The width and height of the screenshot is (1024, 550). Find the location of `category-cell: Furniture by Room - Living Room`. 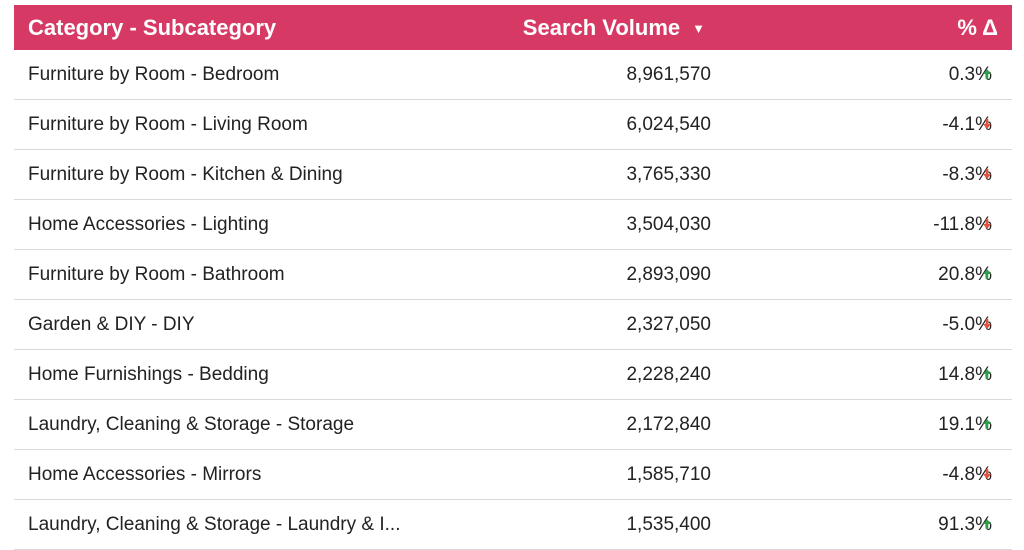

category-cell: Furniture by Room - Living Room is located at coordinates (168, 124).